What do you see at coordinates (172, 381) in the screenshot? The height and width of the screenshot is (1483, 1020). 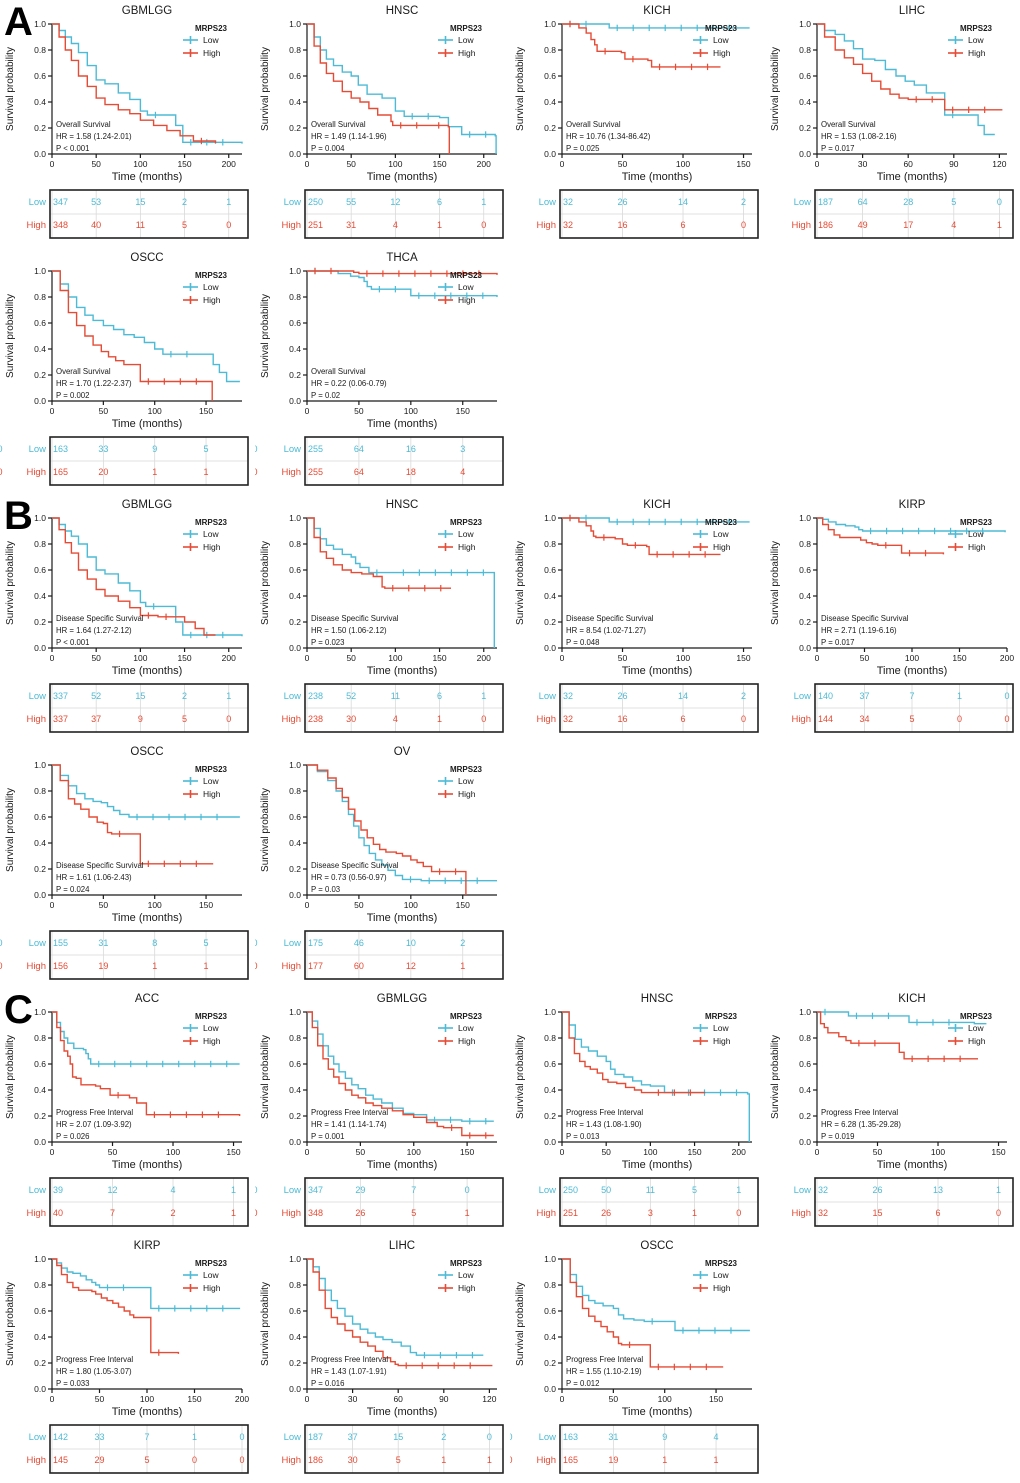 I see `censor-marks-high` at bounding box center [172, 381].